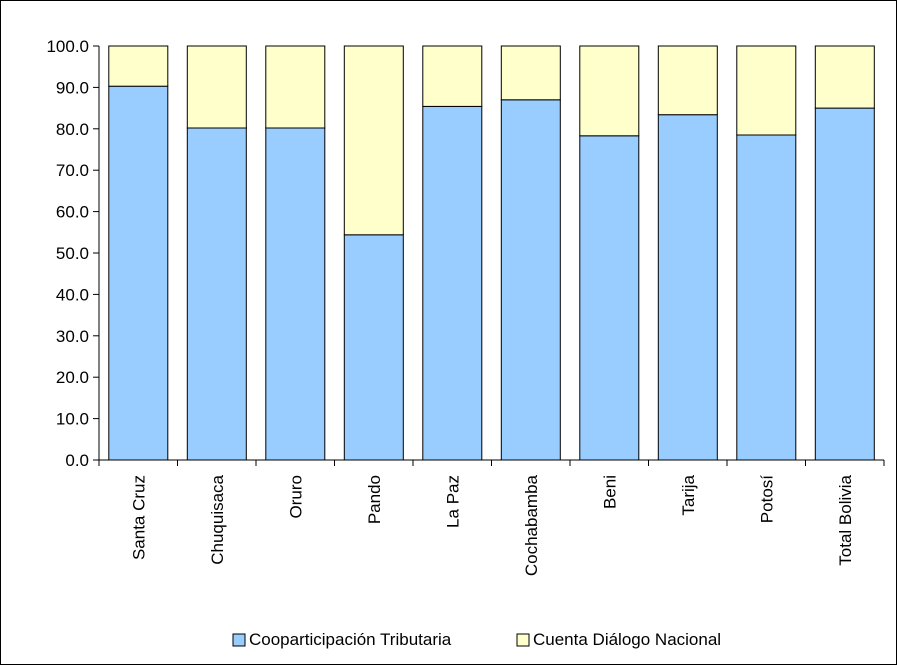  What do you see at coordinates (531, 525) in the screenshot?
I see `x-tick-label-6: Cochabamba` at bounding box center [531, 525].